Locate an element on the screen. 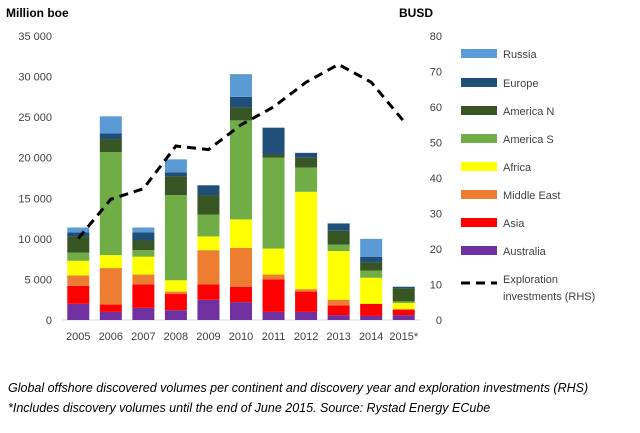  x-tick-label: 2012 is located at coordinates (306, 337).